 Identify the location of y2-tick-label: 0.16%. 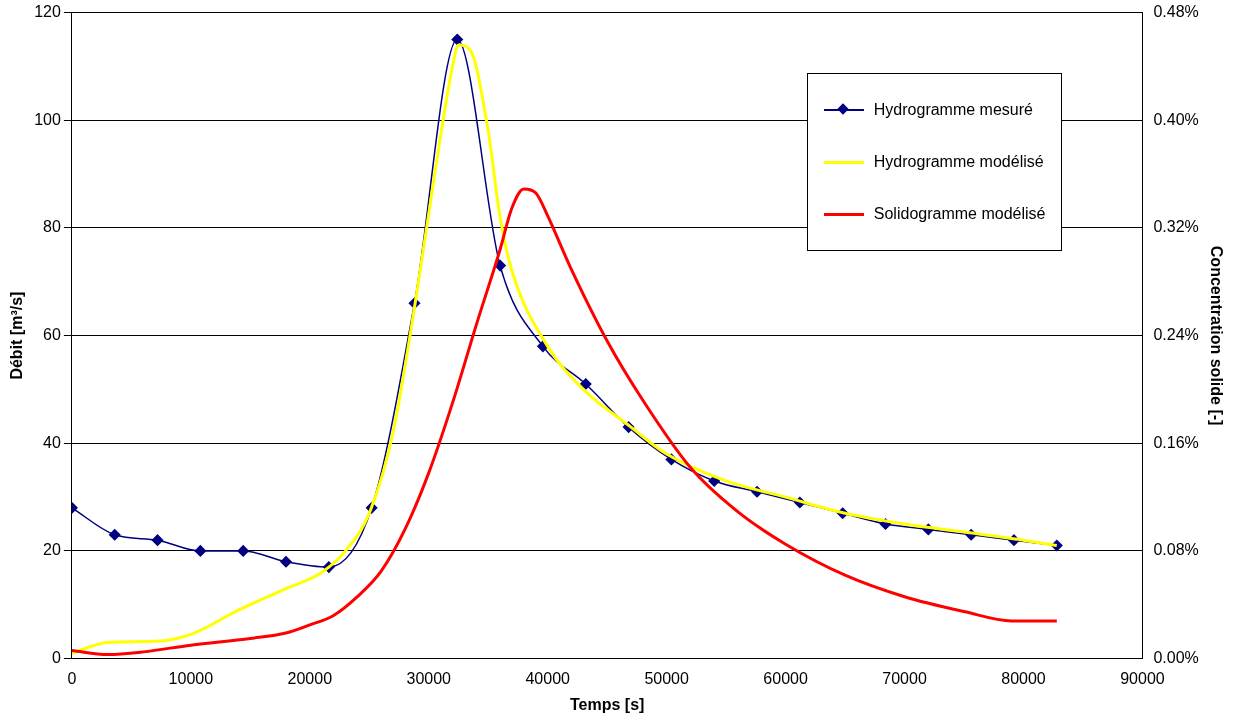
(1176, 442).